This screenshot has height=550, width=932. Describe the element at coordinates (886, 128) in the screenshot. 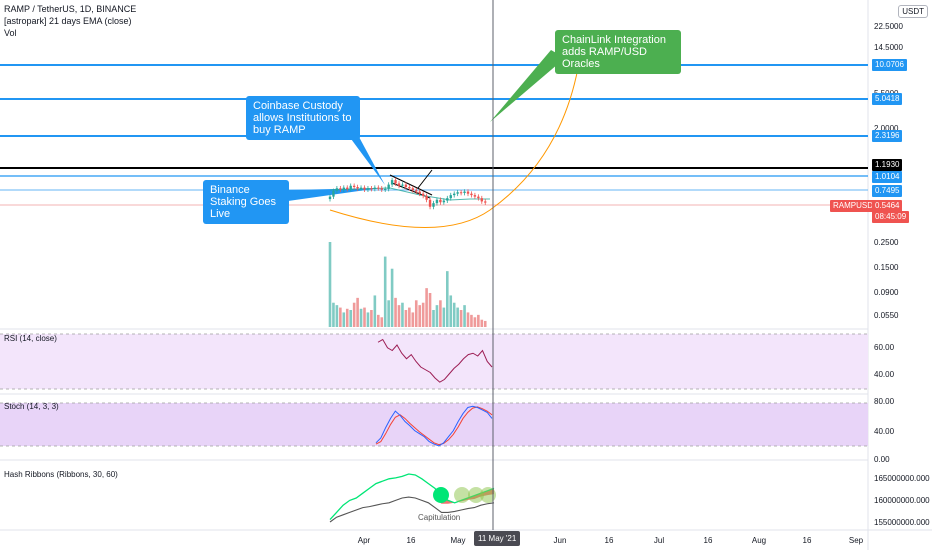

I see `price-tick: 2.0000` at that location.